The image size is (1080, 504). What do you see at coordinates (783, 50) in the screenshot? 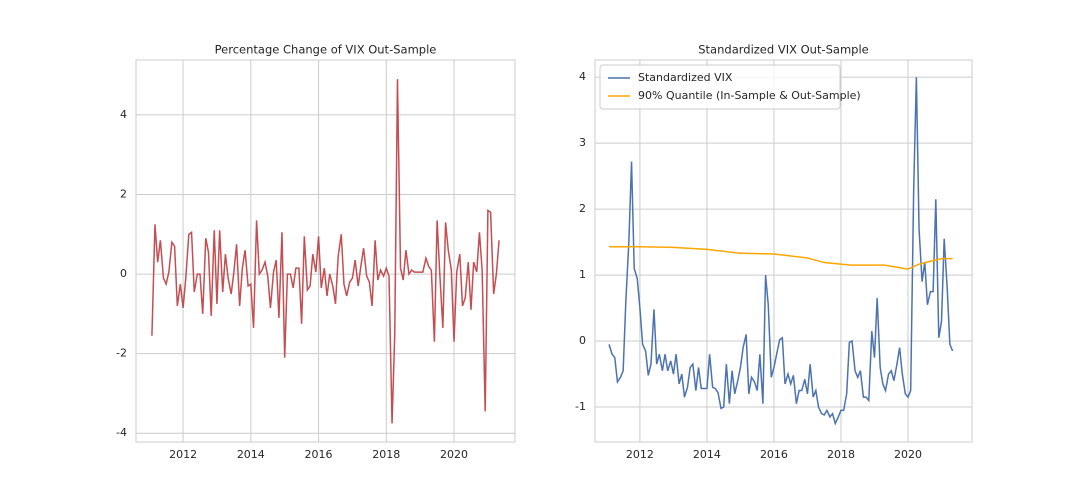
I see `chart-title: Standardized VIX Out-Sample` at bounding box center [783, 50].